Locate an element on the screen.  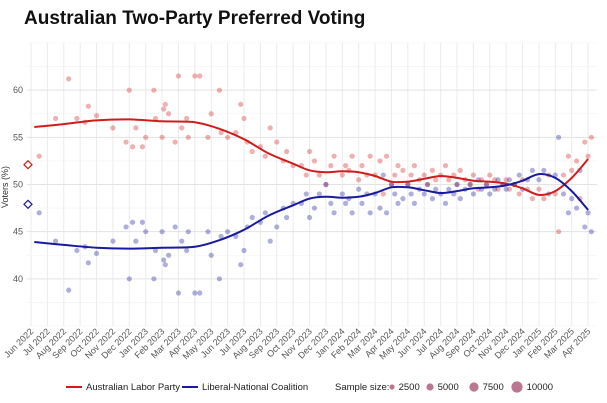
y-axis: 40 45 50 55 60 is located at coordinates (18, 184).